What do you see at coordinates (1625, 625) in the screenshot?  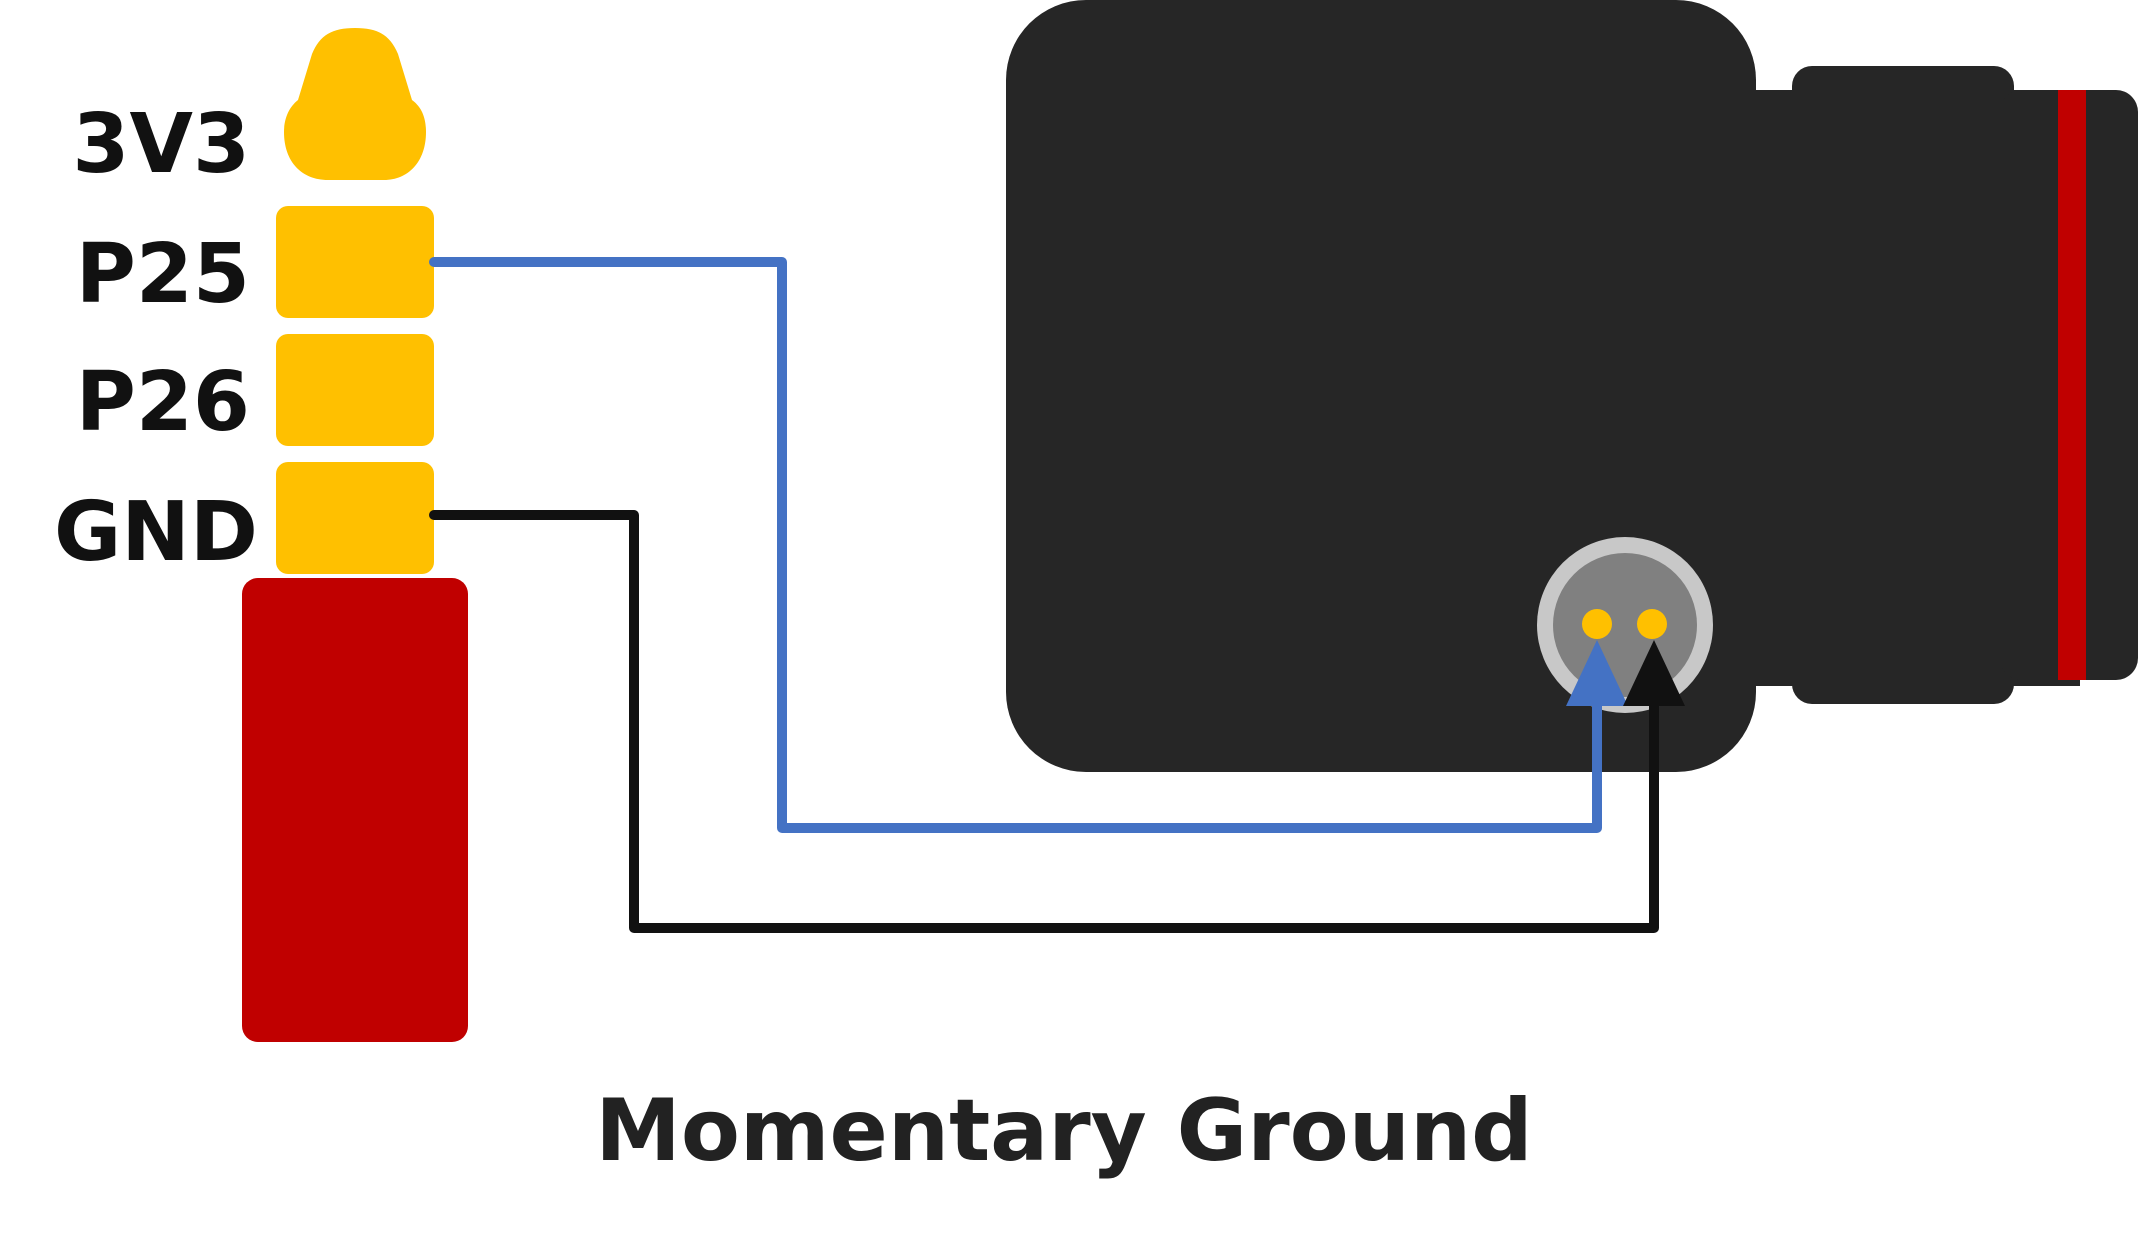 I see `switch-connector-face` at bounding box center [1625, 625].